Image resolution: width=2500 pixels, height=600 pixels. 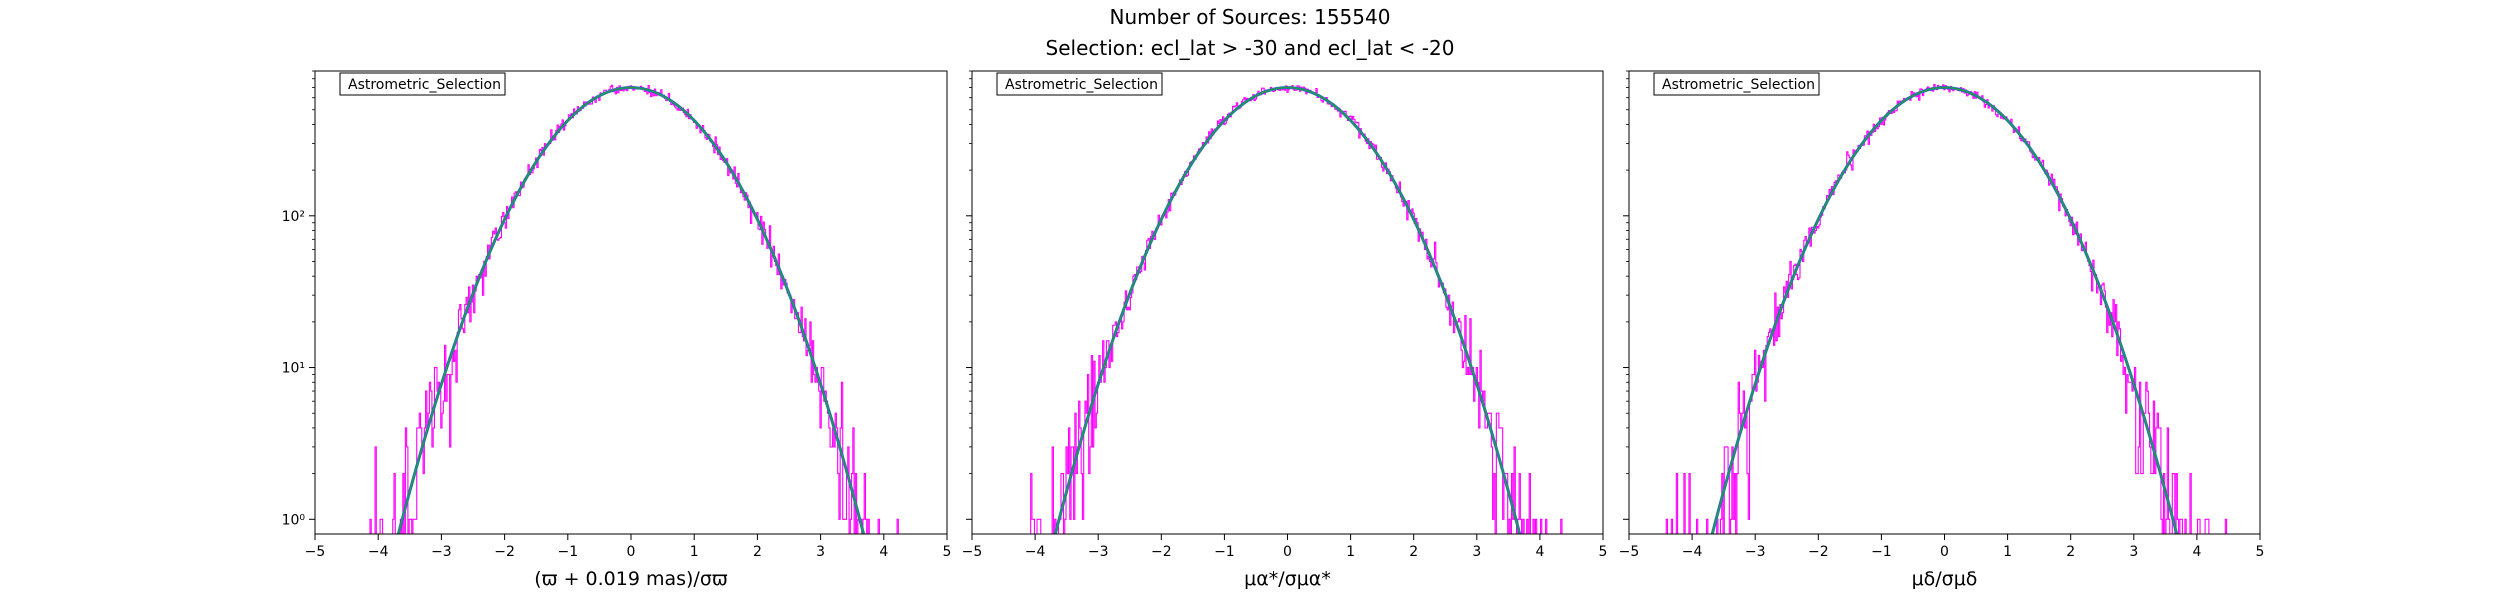 I want to click on y-tick-label: 10¹, so click(x=293, y=369).